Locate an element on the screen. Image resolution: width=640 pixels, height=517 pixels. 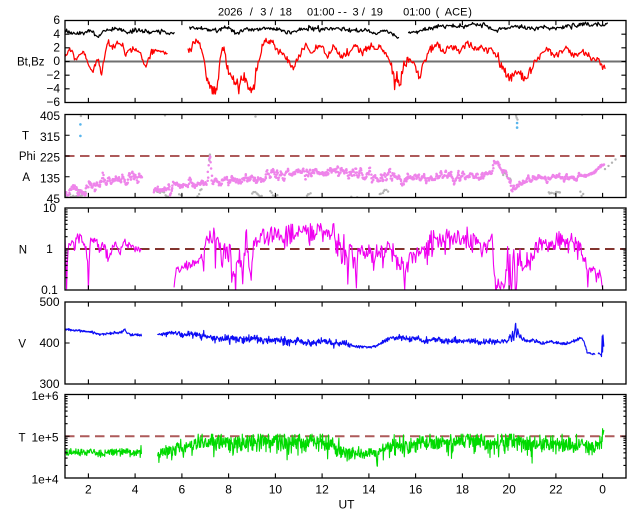
svg-text: 135 is located at coordinates (50, 178).